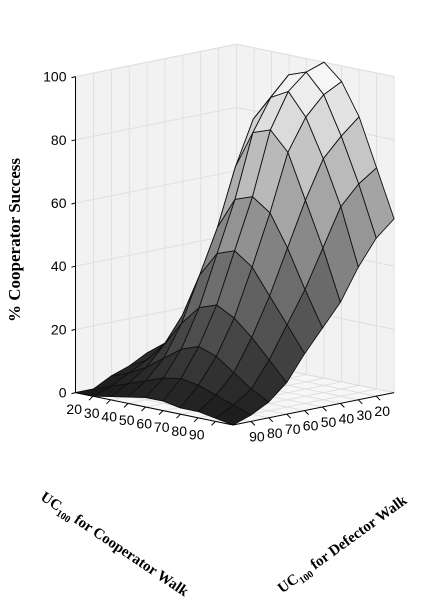 The image size is (421, 600). What do you see at coordinates (74, 409) in the screenshot?
I see `x-tick-label: 20` at bounding box center [74, 409].